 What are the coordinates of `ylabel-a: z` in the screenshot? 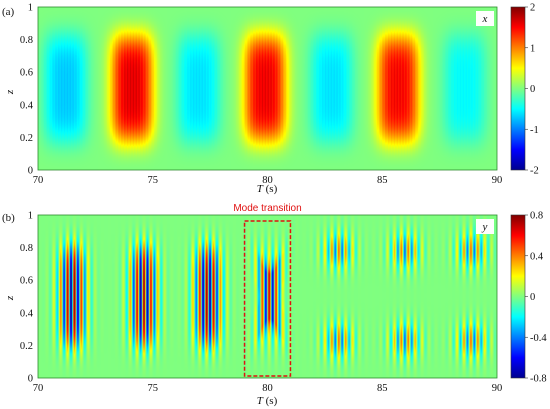 It's located at (10, 92).